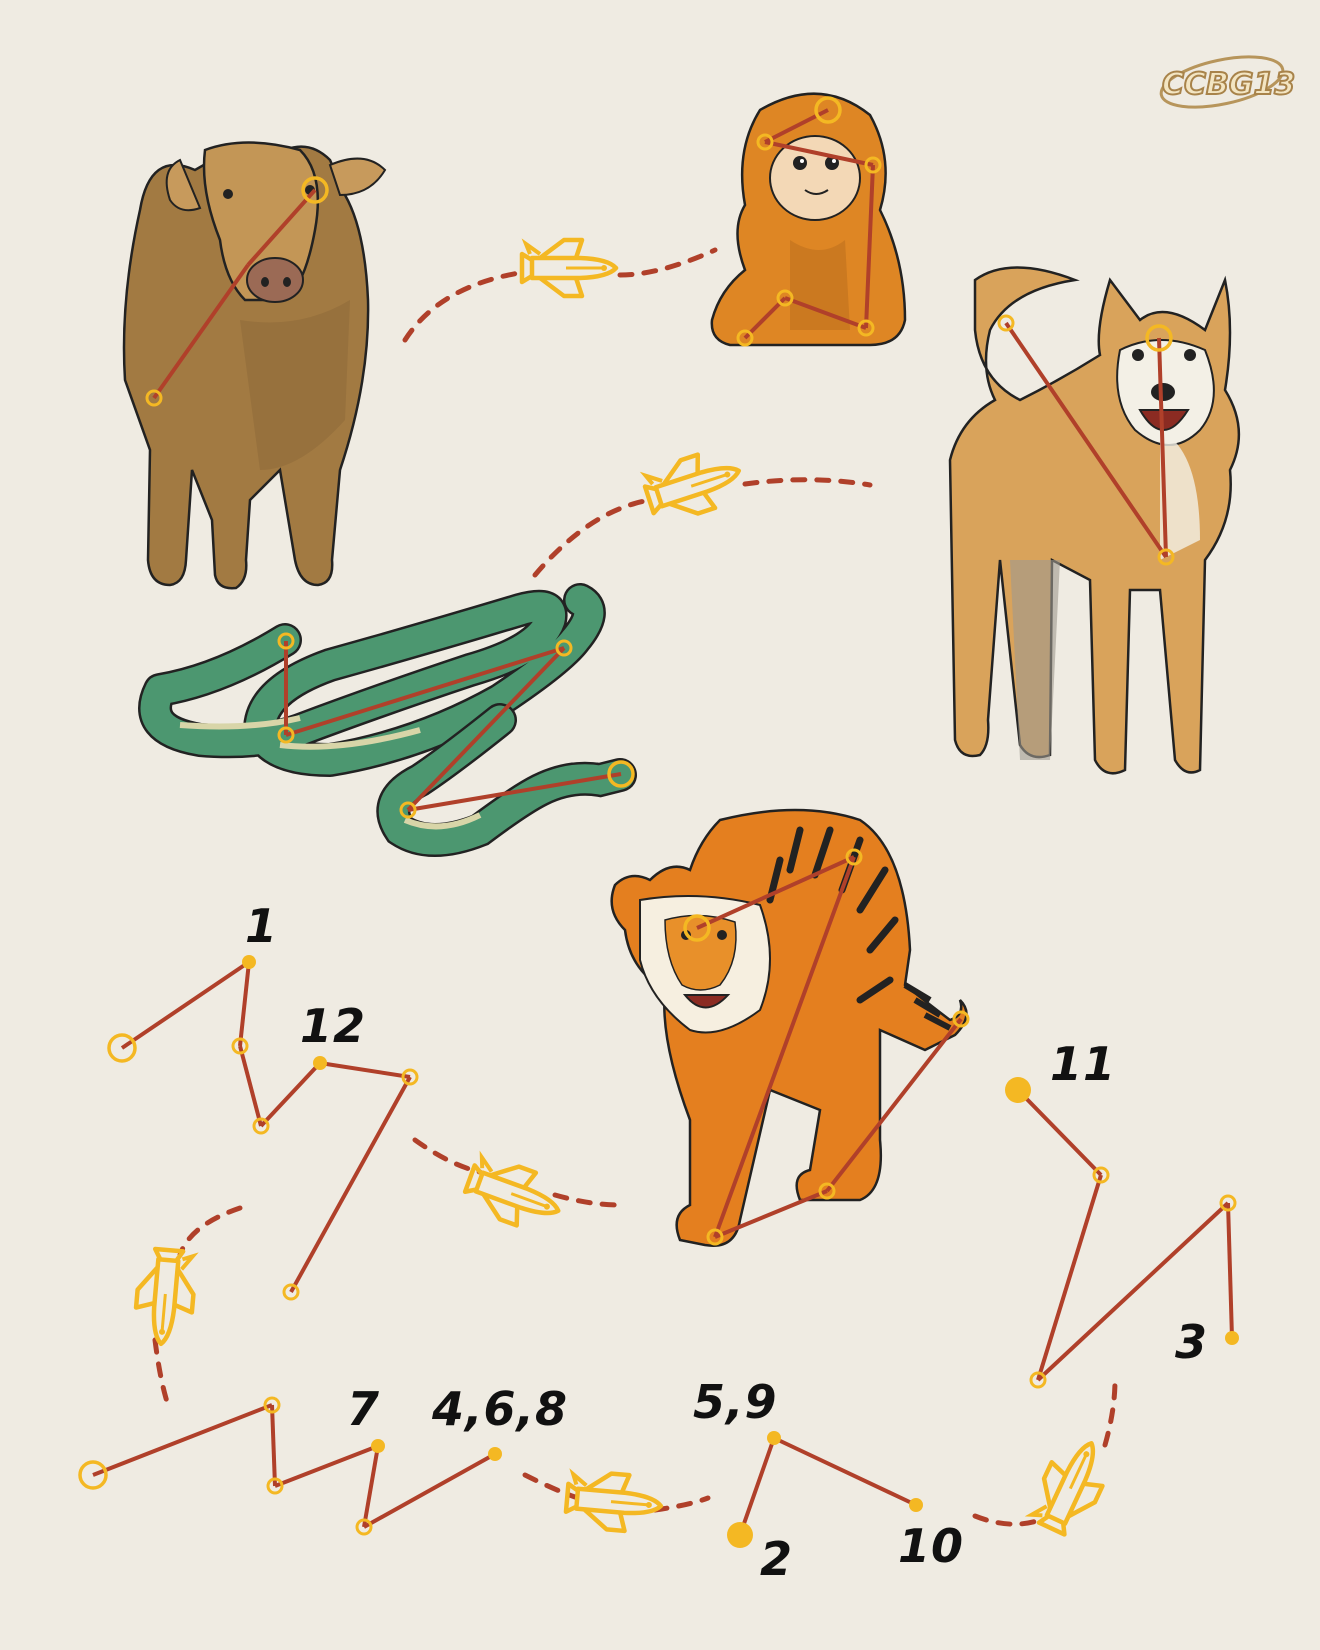 Image resolution: width=1320 pixels, height=1650 pixels. Describe the element at coordinates (1083, 1064) in the screenshot. I see `label-11: 11` at that location.